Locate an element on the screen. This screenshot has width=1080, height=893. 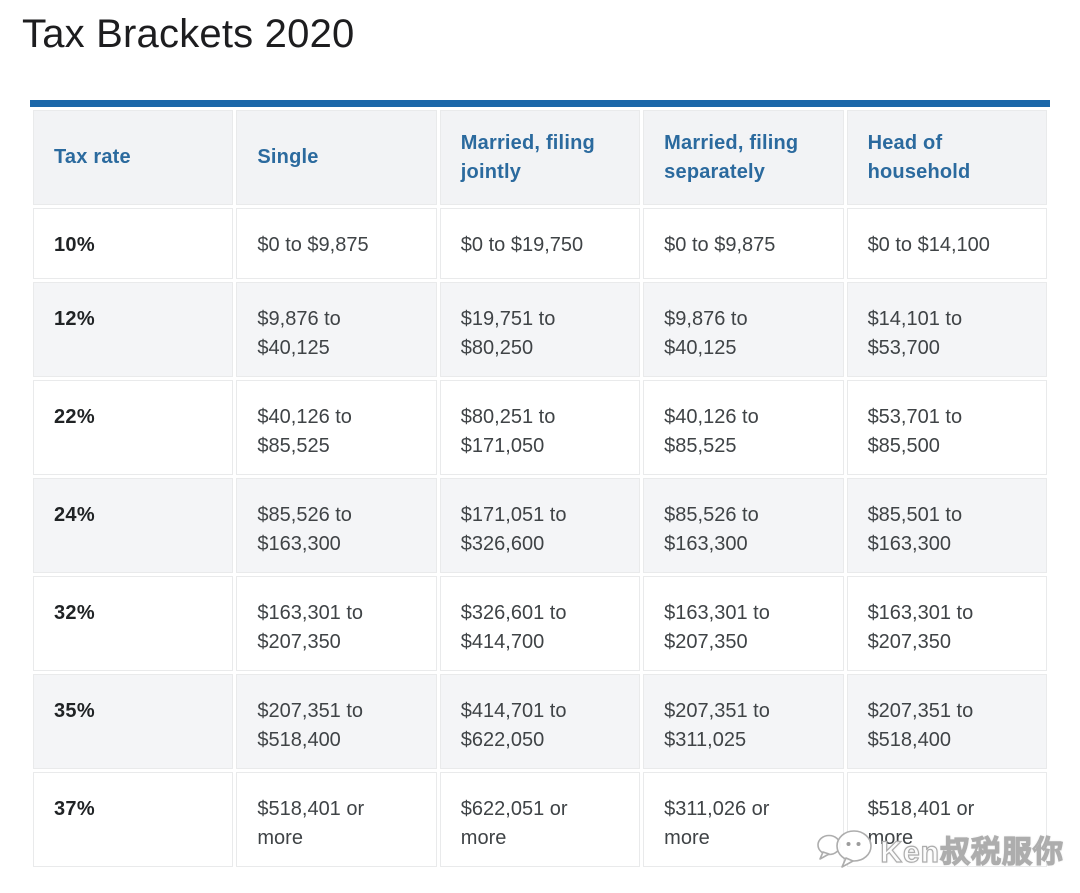
tax-rate-cell: 37% is located at coordinates (133, 819).